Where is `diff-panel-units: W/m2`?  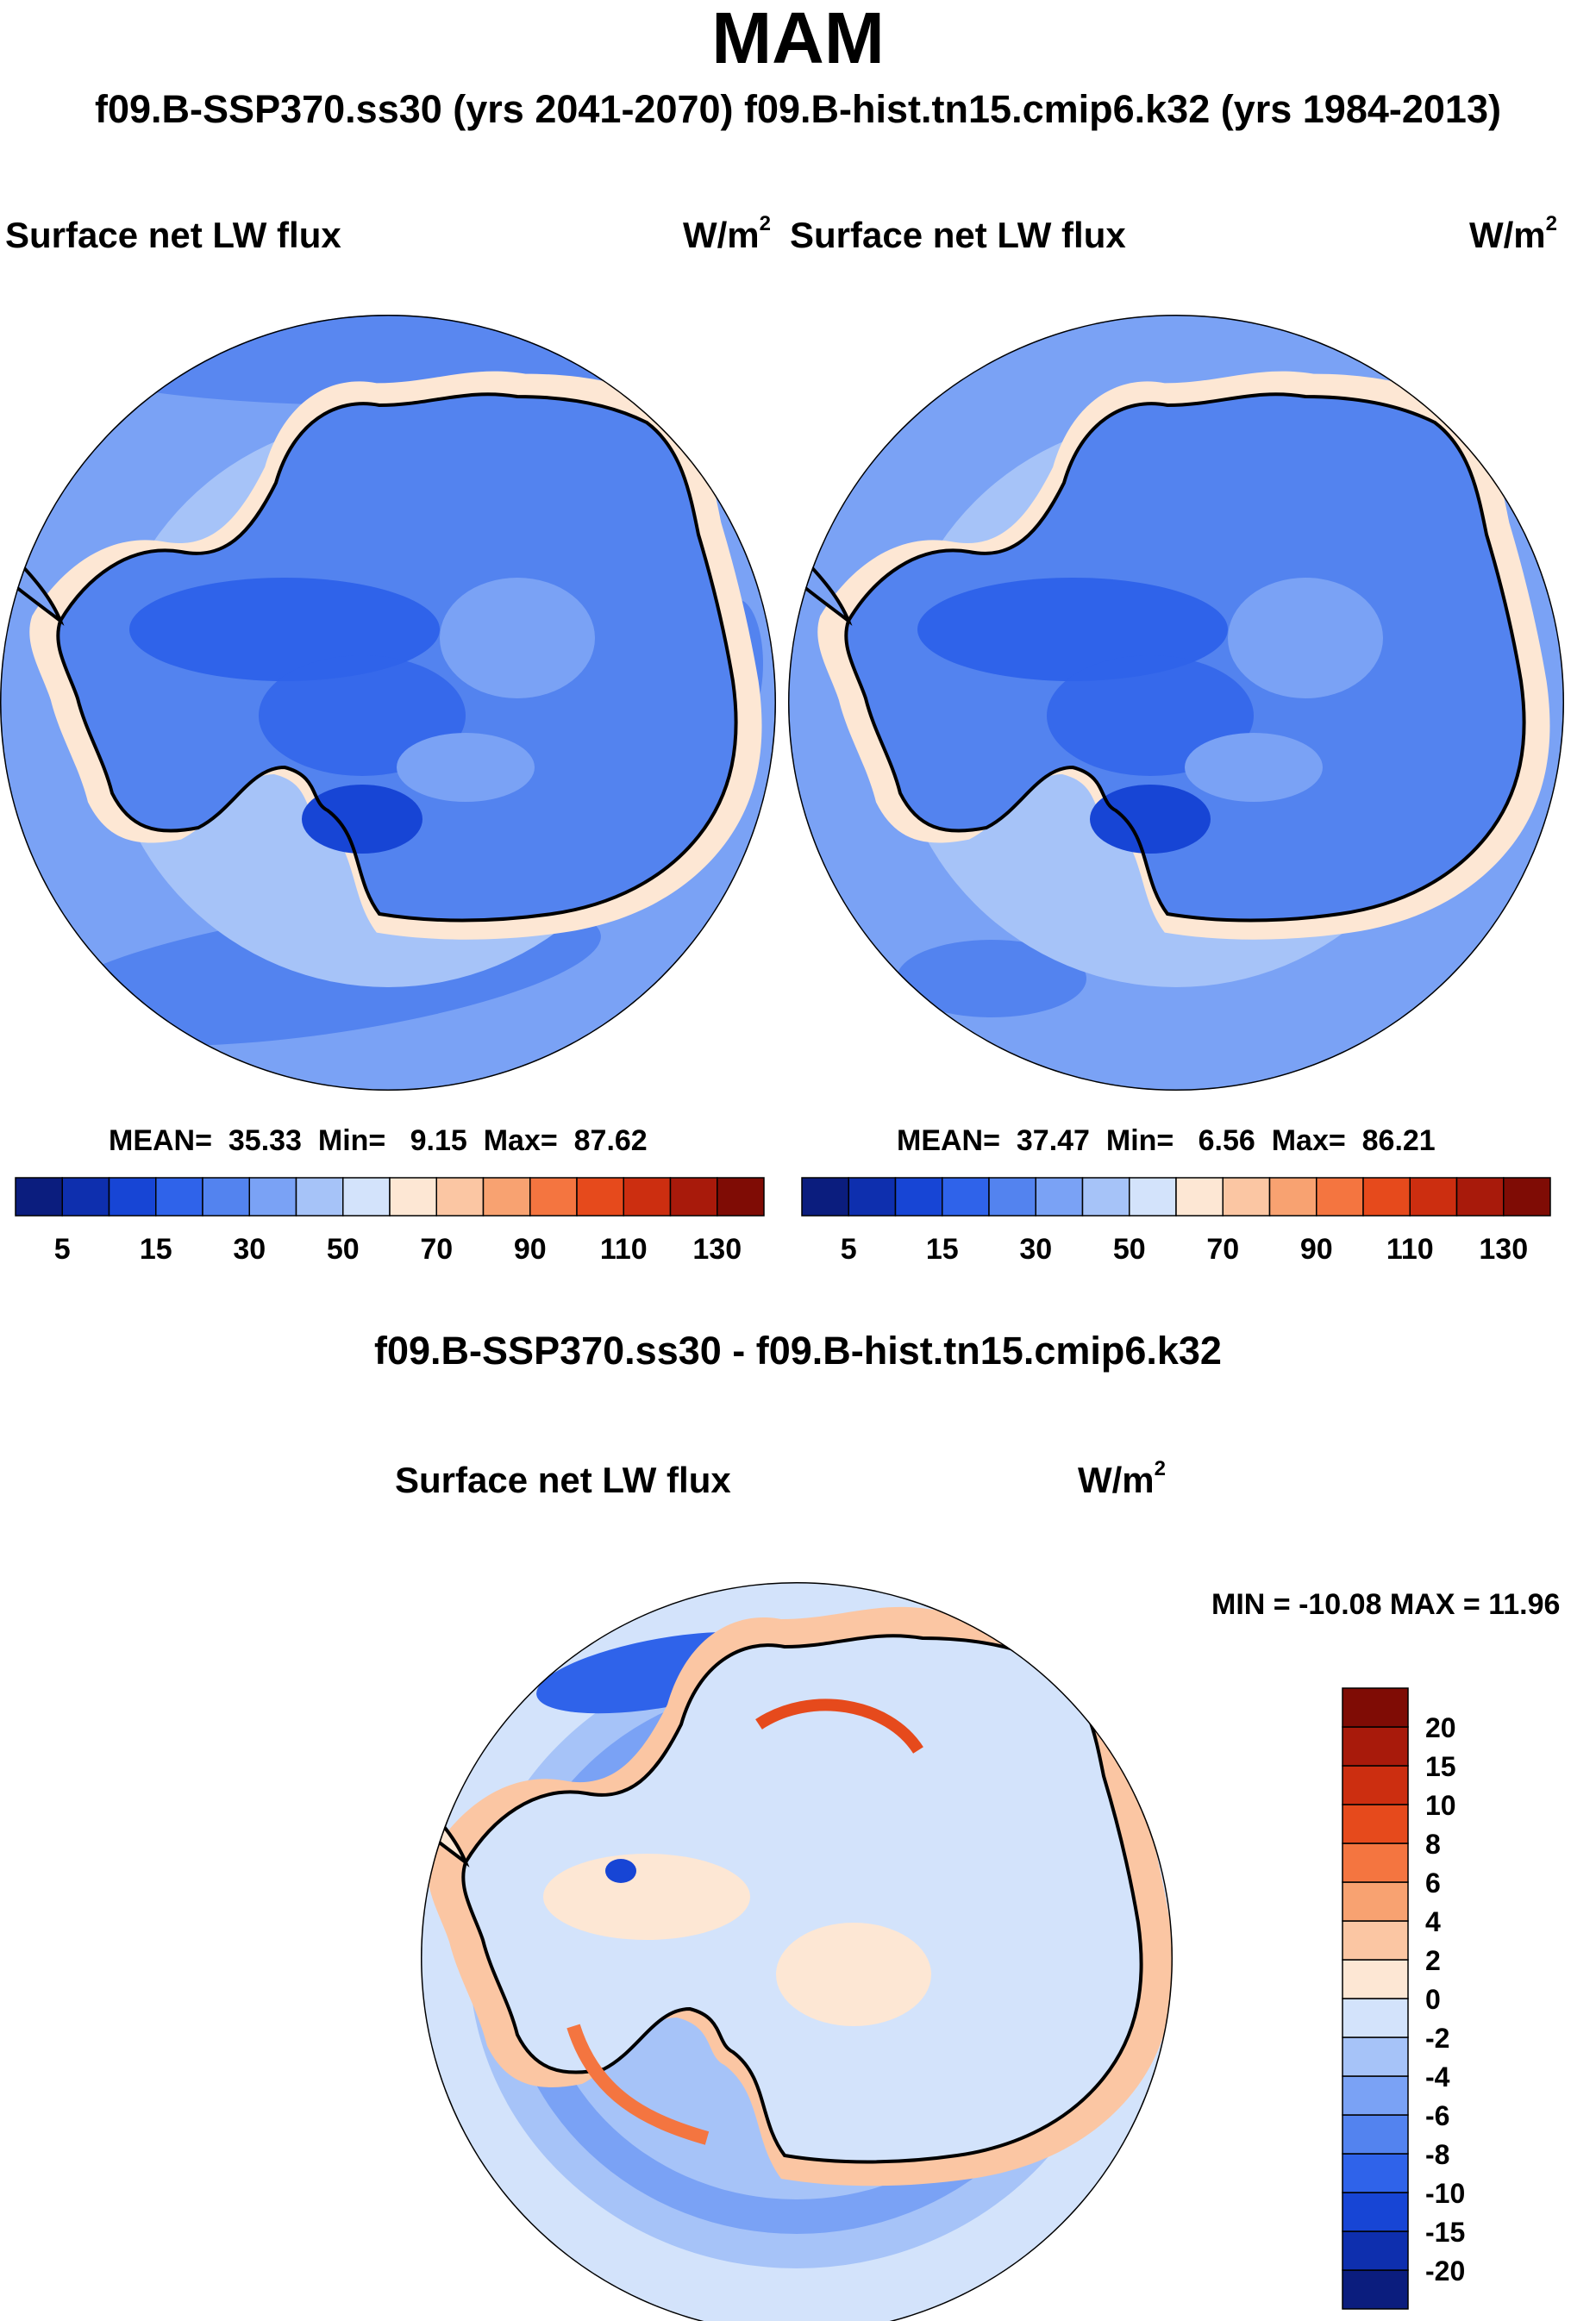
diff-panel-units: W/m2 is located at coordinates (1122, 1478).